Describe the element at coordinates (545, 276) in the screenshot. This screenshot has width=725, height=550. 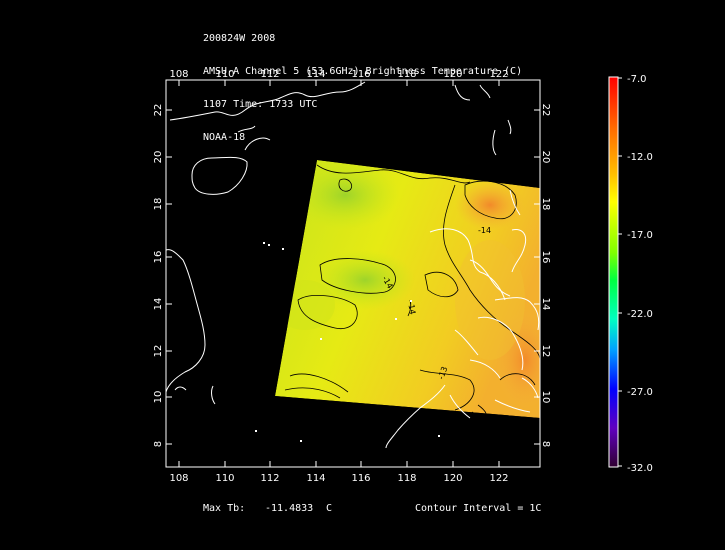
I see `lat-labels-right: 8 10 12 14 16 18 20 22` at that location.